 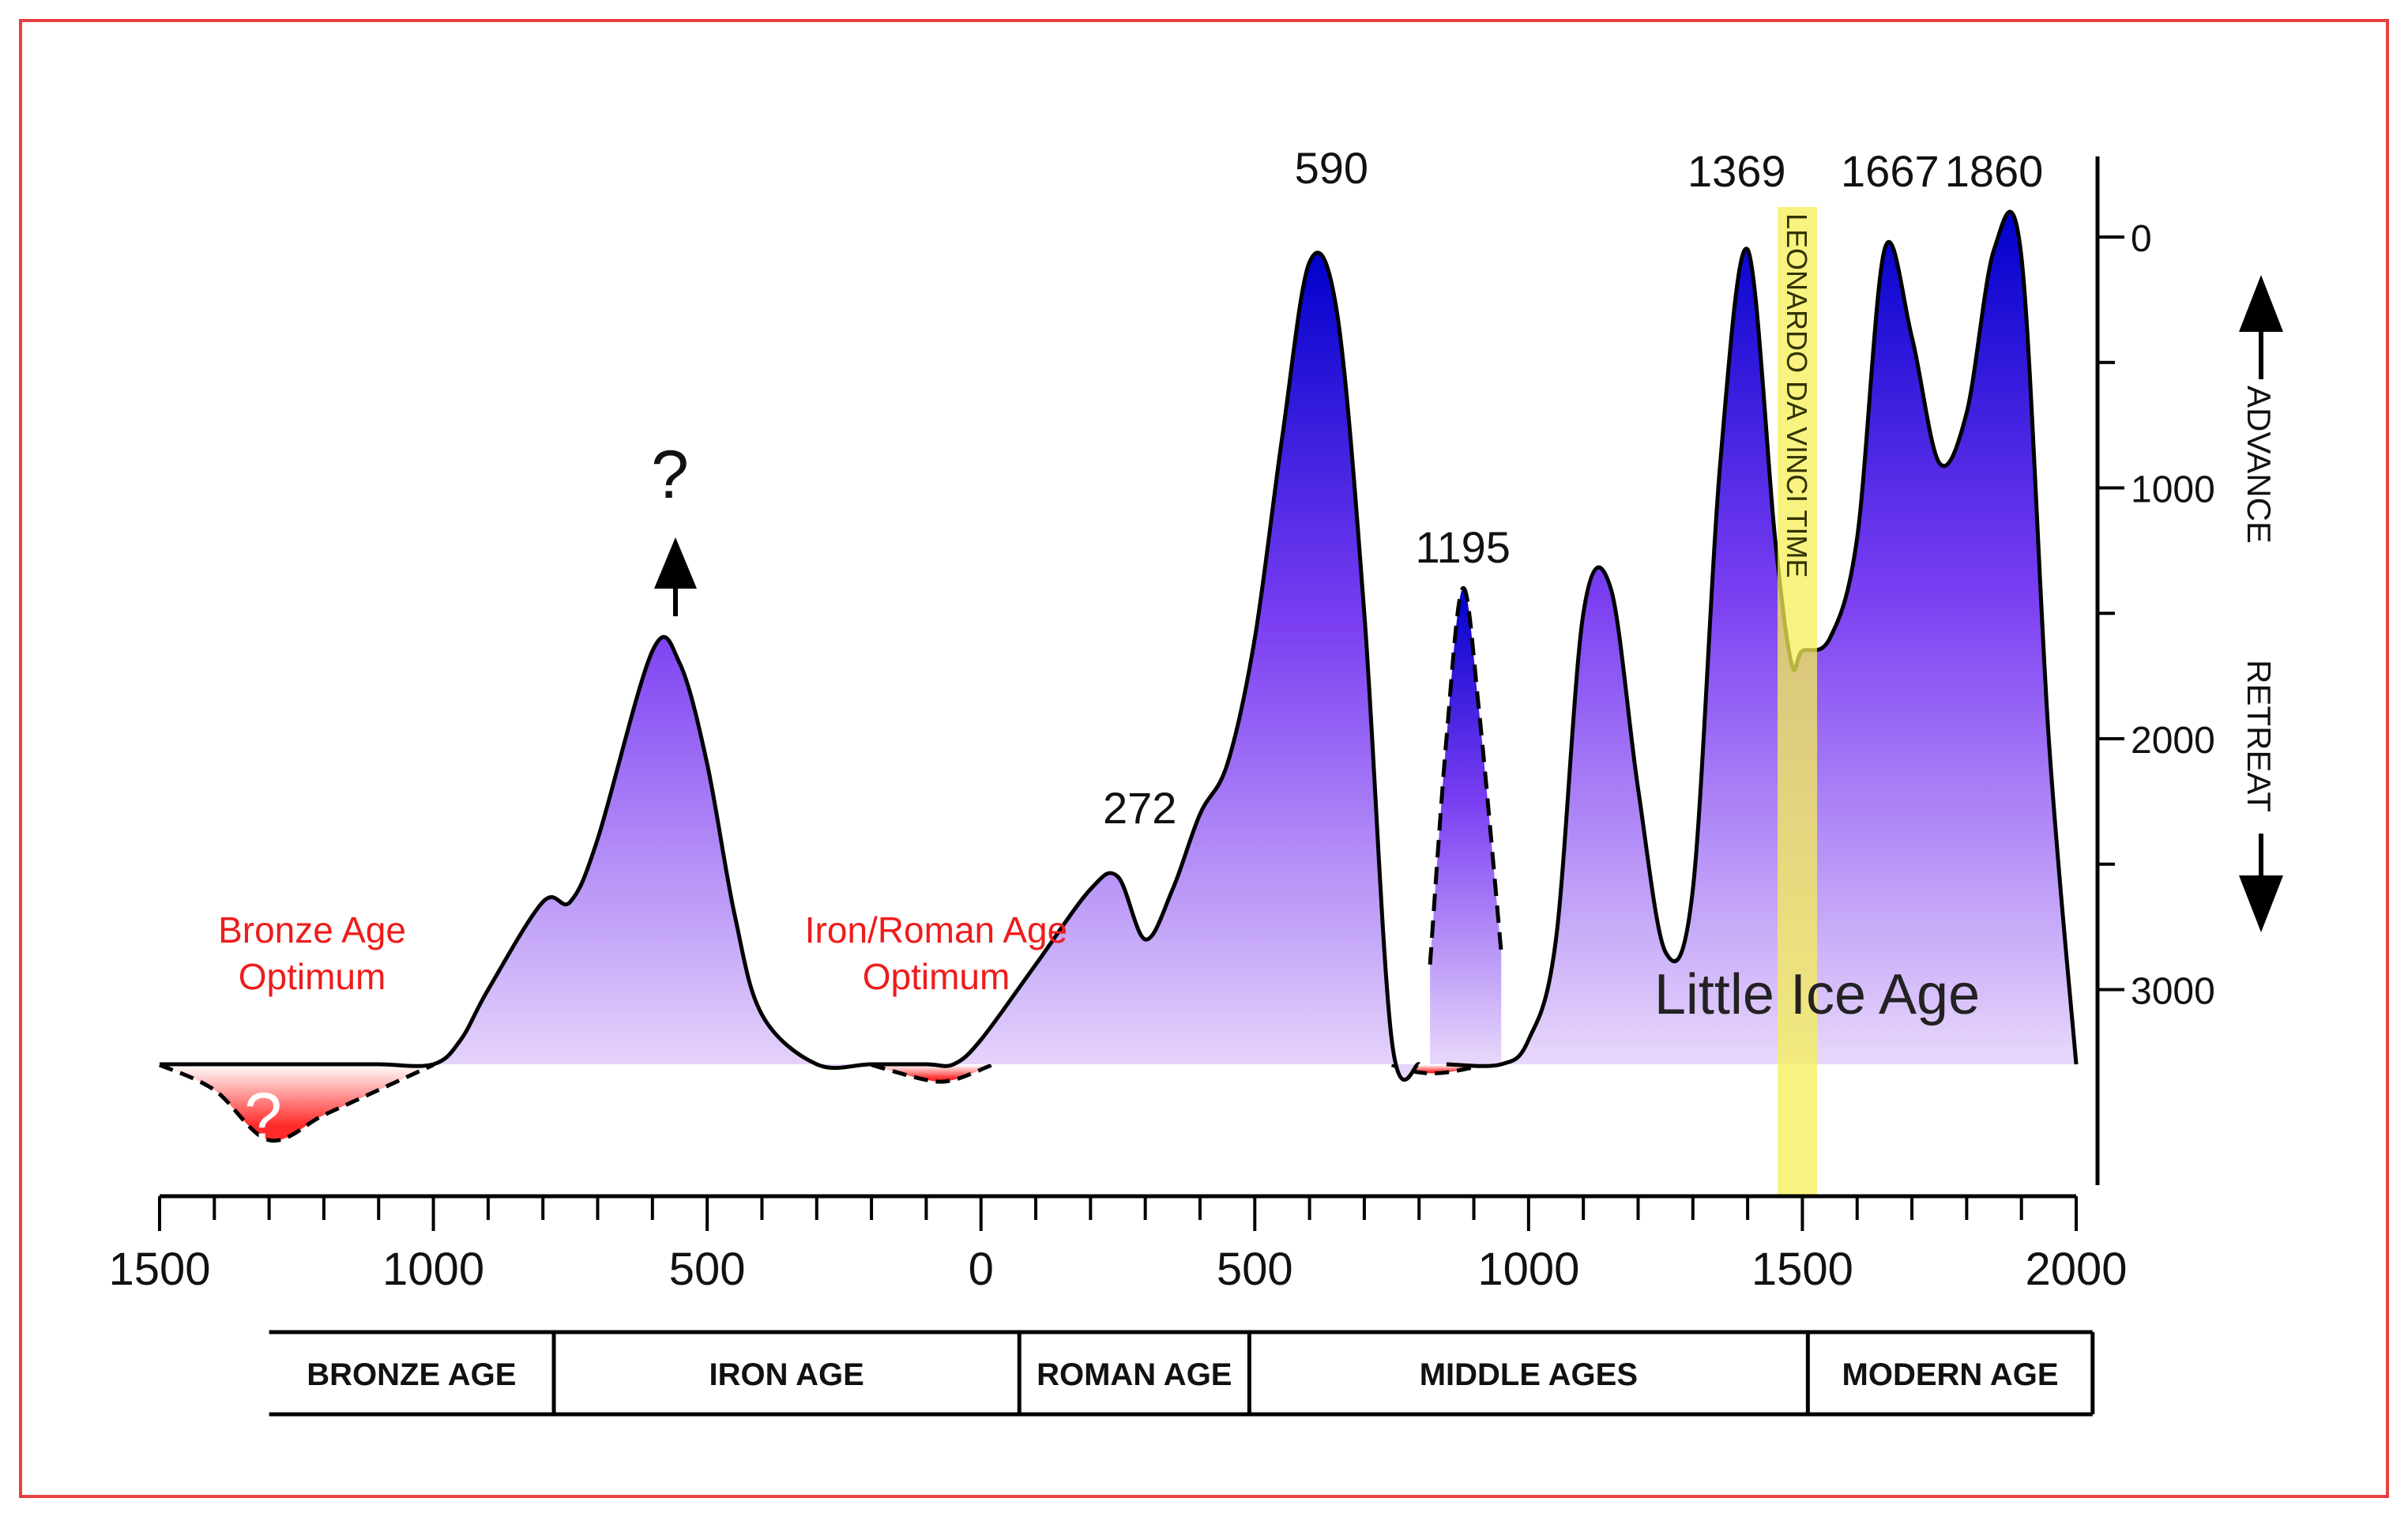 I want to click on peak-label: 272, so click(x=1139, y=808).